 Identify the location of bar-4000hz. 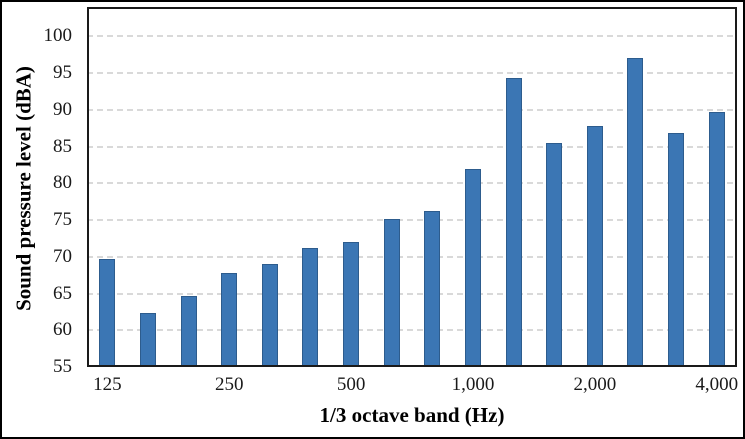
(716, 239).